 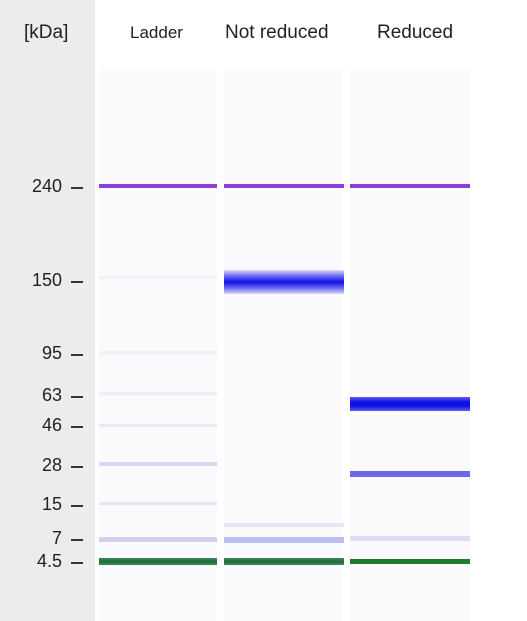 I want to click on not-reduced-band-main, so click(x=284, y=282).